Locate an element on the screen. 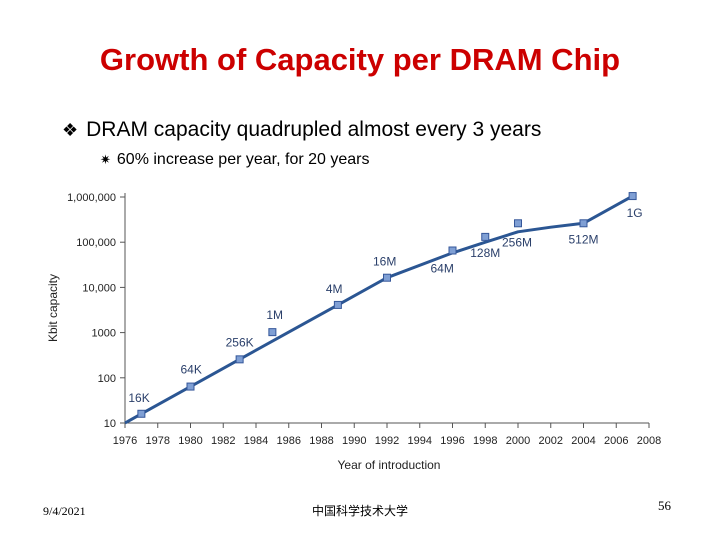  x-axis-title: Year of introduction is located at coordinates (389, 465).